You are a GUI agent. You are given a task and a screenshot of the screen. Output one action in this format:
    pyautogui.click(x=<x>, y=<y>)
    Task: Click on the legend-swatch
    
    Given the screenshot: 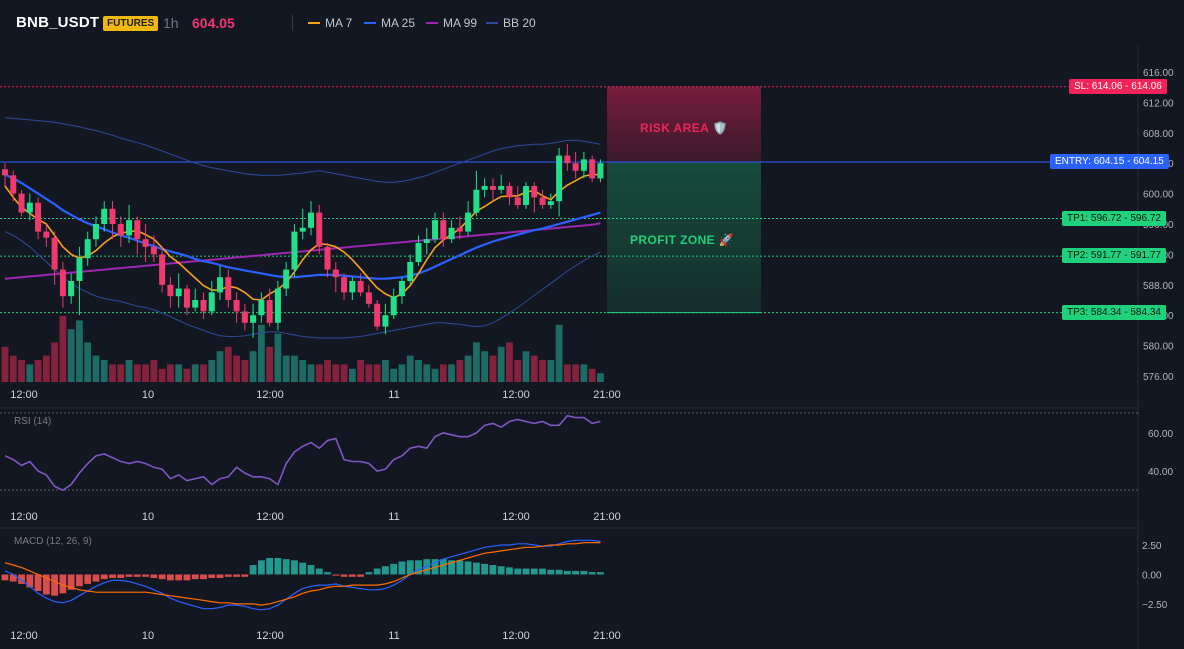 What is the action you would take?
    pyautogui.click(x=370, y=23)
    